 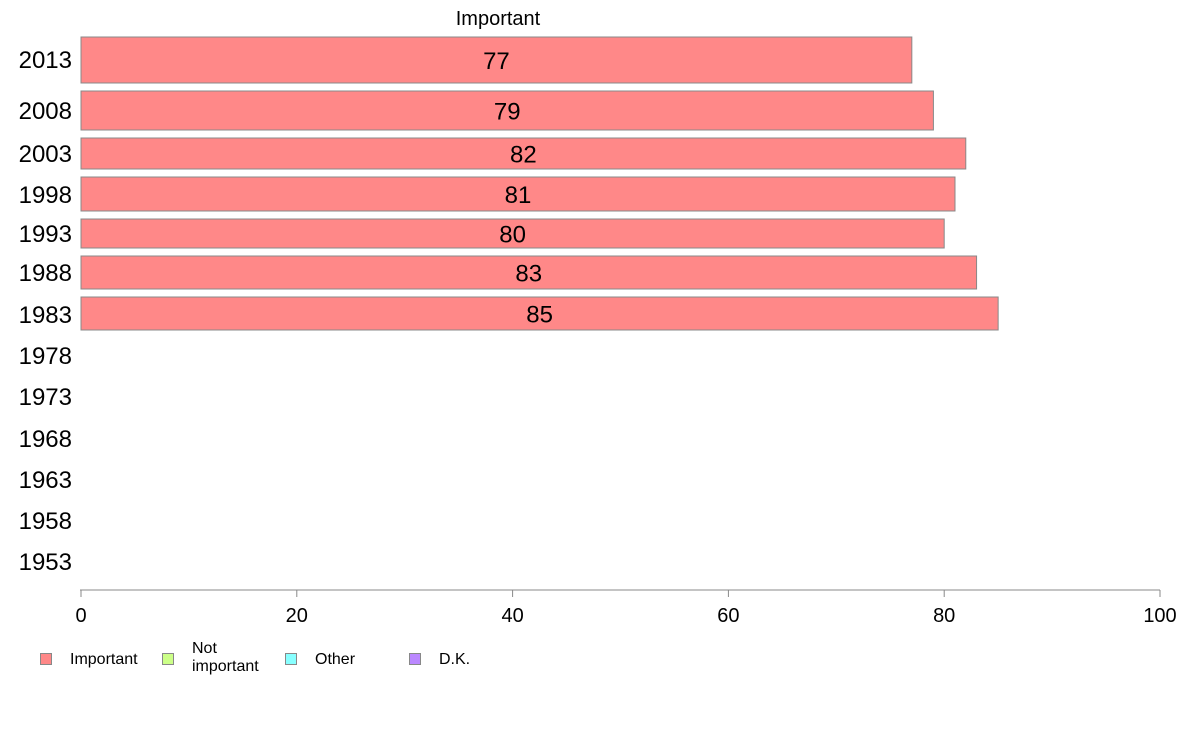 What do you see at coordinates (45, 154) in the screenshot?
I see `y-tick-label: 2003` at bounding box center [45, 154].